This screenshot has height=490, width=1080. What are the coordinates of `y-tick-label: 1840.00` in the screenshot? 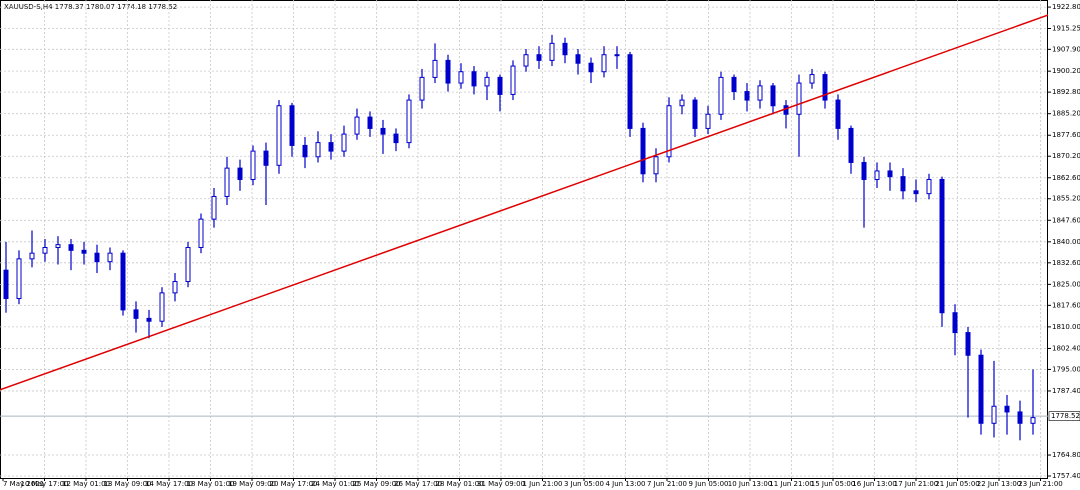 It's located at (1066, 242).